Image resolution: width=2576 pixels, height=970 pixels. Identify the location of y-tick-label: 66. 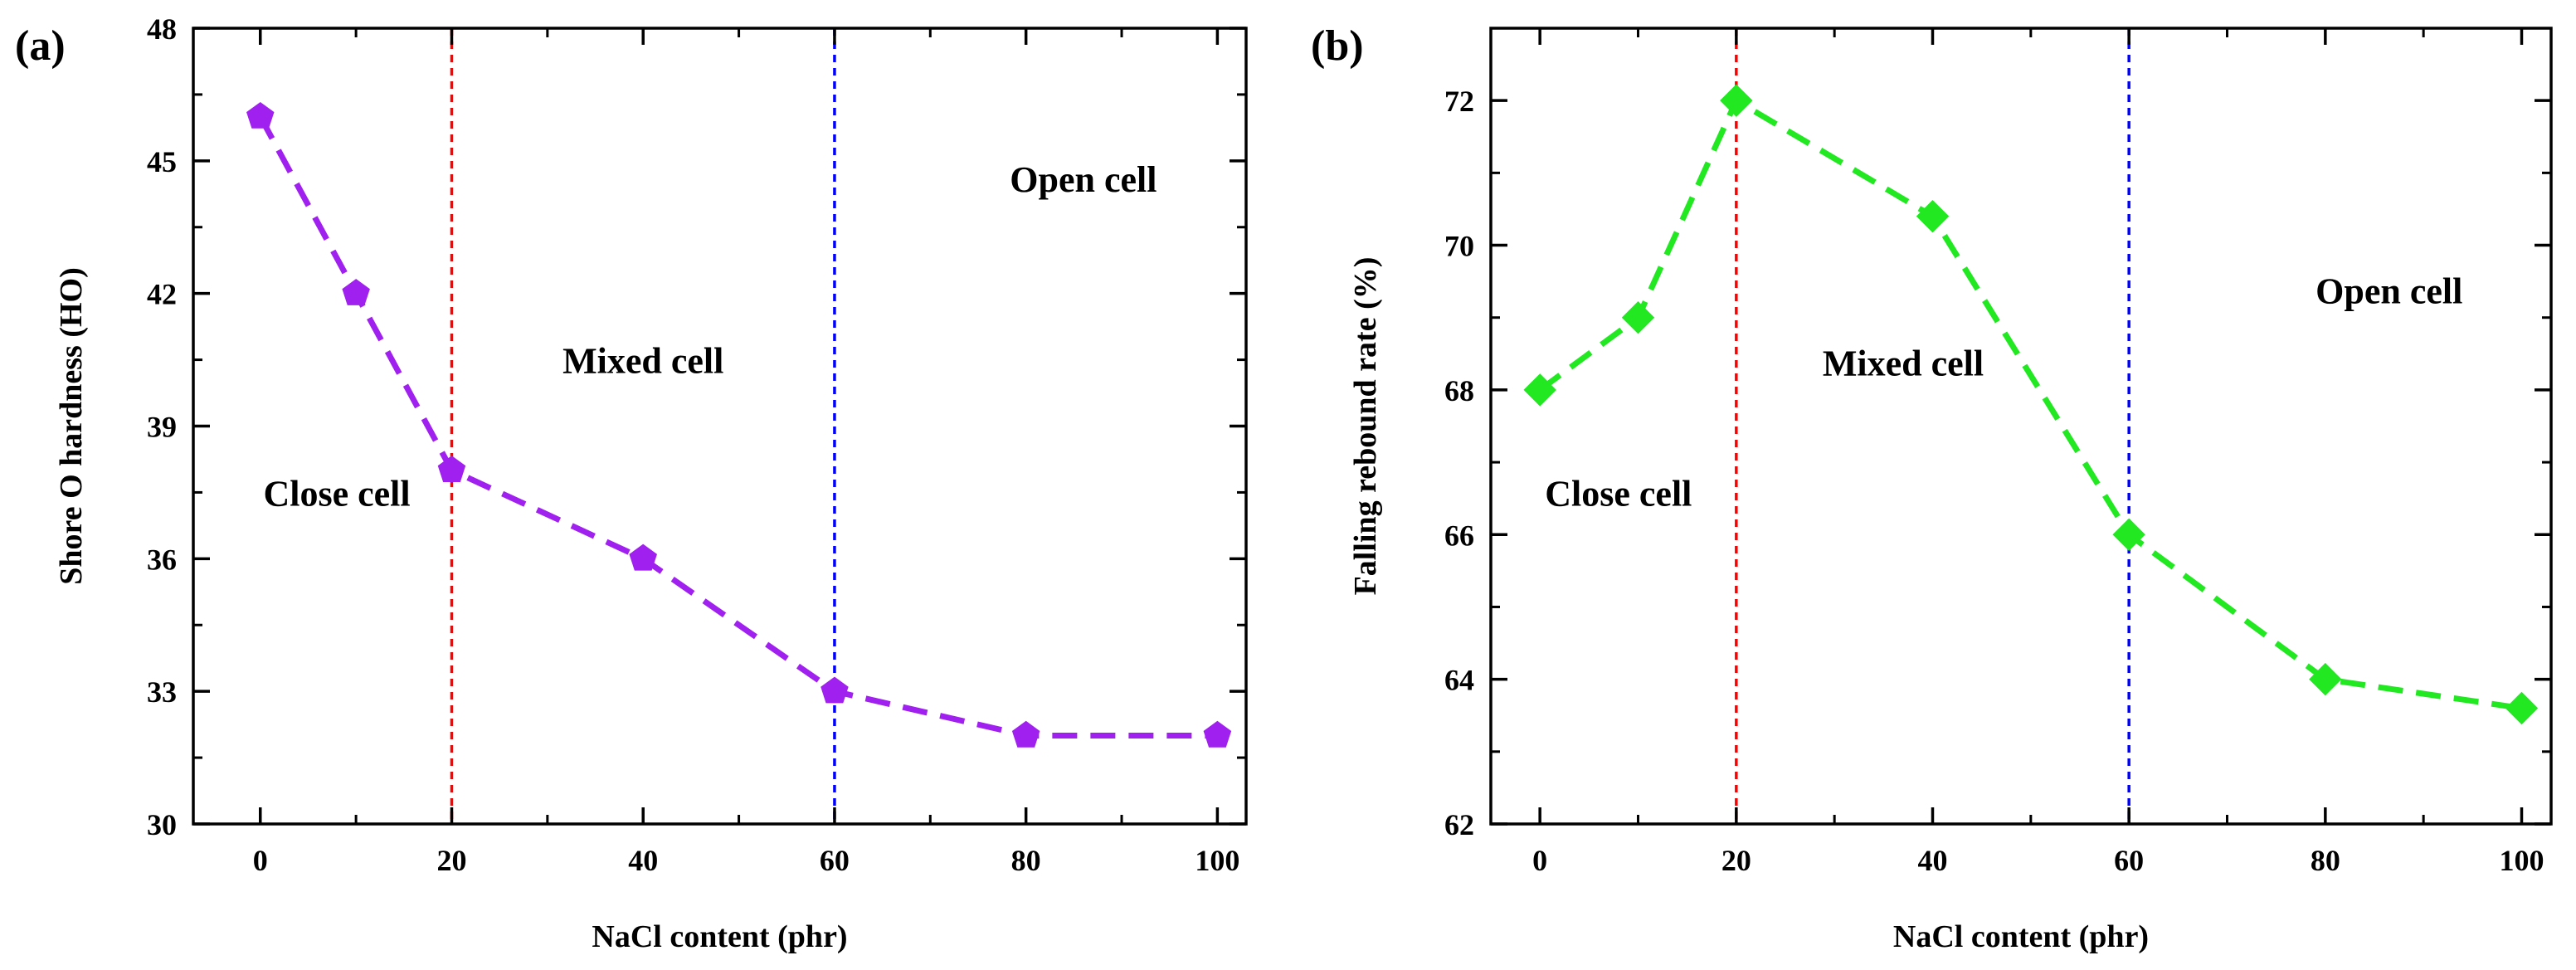
(1459, 535).